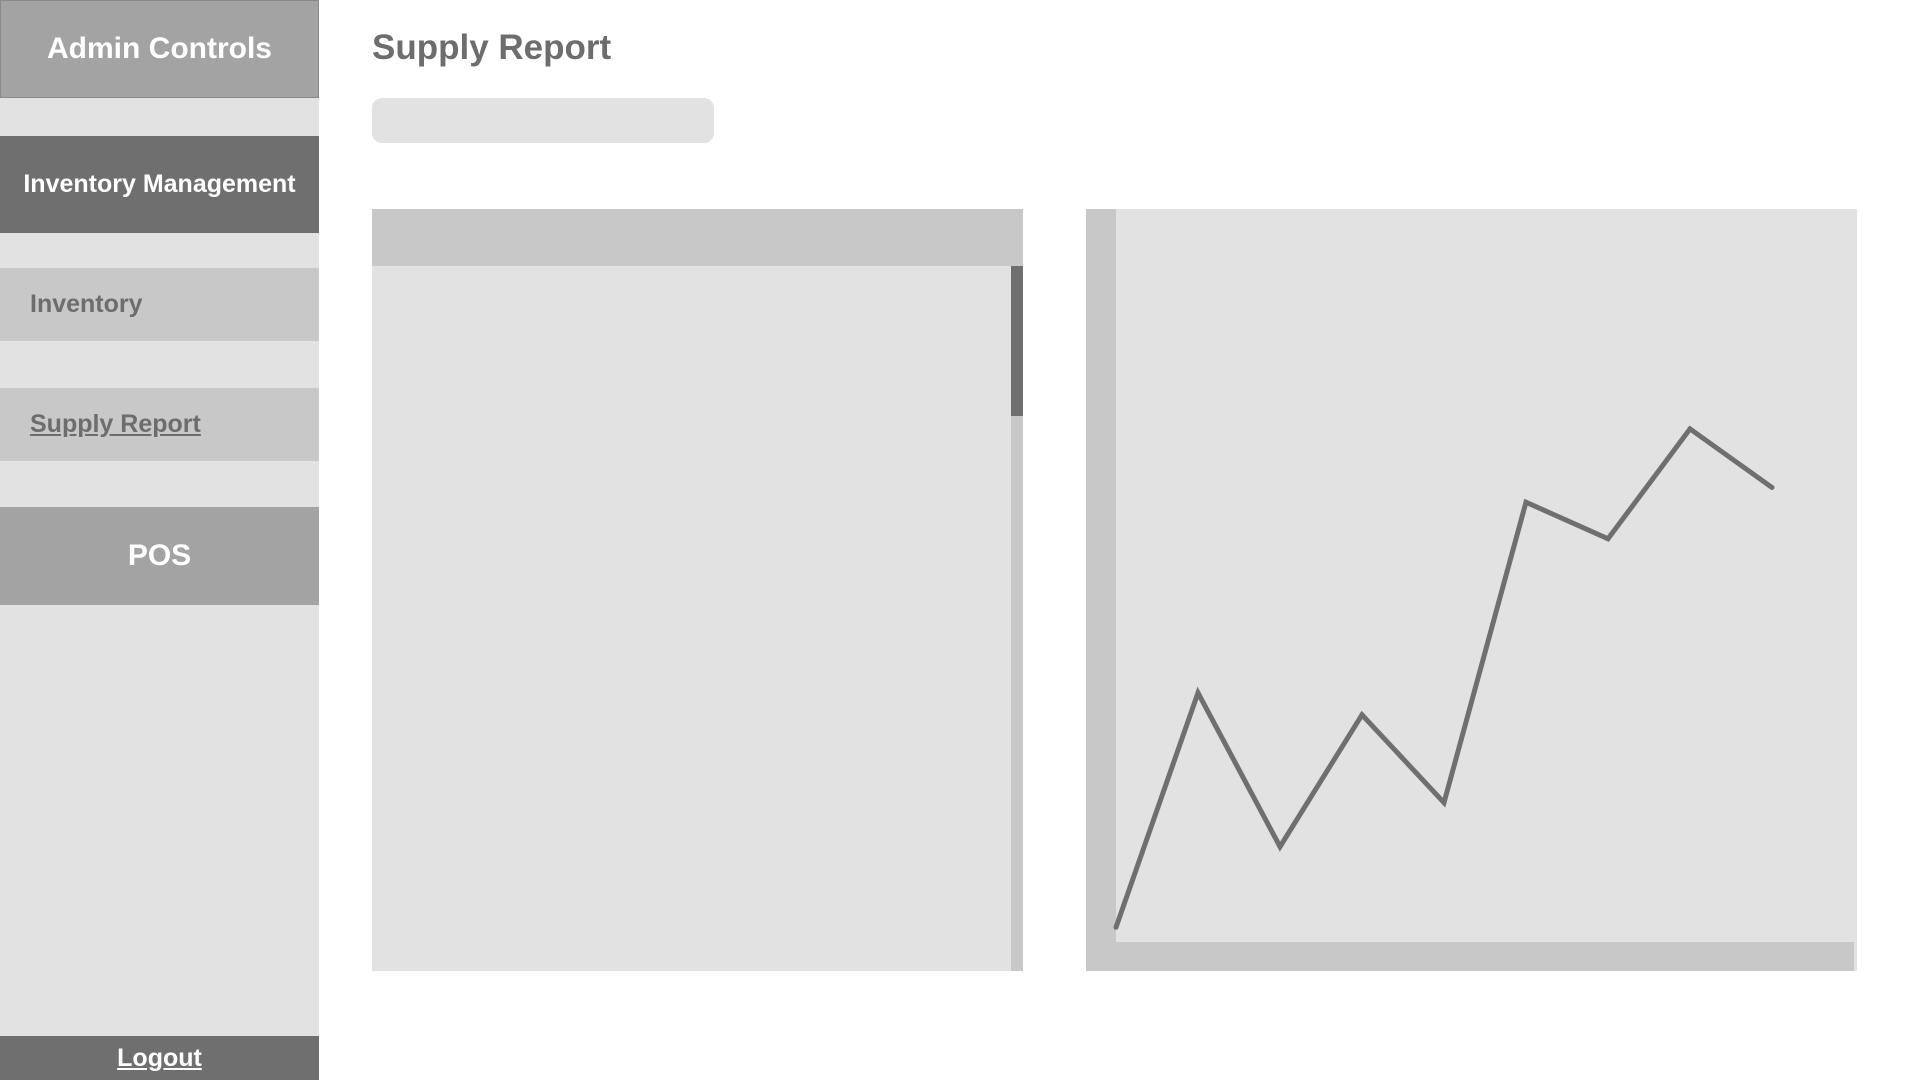 This screenshot has height=1080, width=1920. What do you see at coordinates (1101, 590) in the screenshot?
I see `y-axis-bar` at bounding box center [1101, 590].